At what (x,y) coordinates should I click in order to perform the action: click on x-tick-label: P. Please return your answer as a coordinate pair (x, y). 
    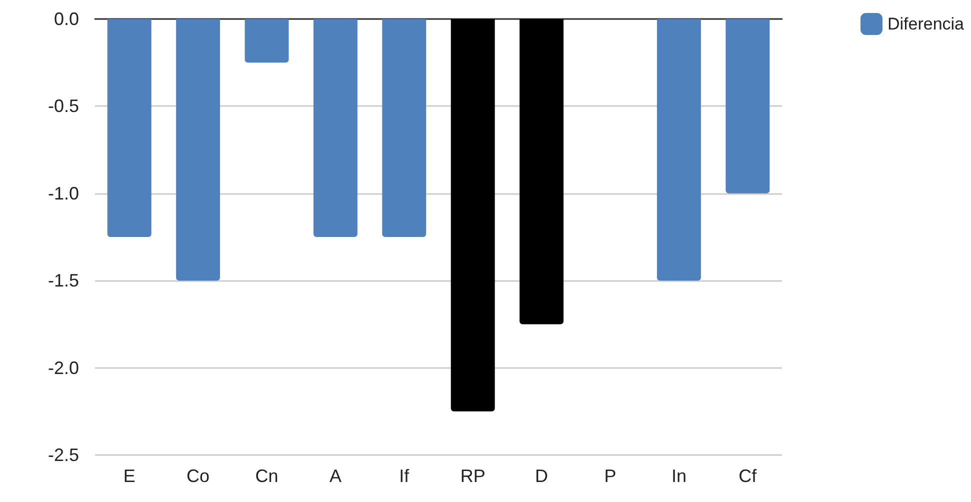
    Looking at the image, I should click on (610, 476).